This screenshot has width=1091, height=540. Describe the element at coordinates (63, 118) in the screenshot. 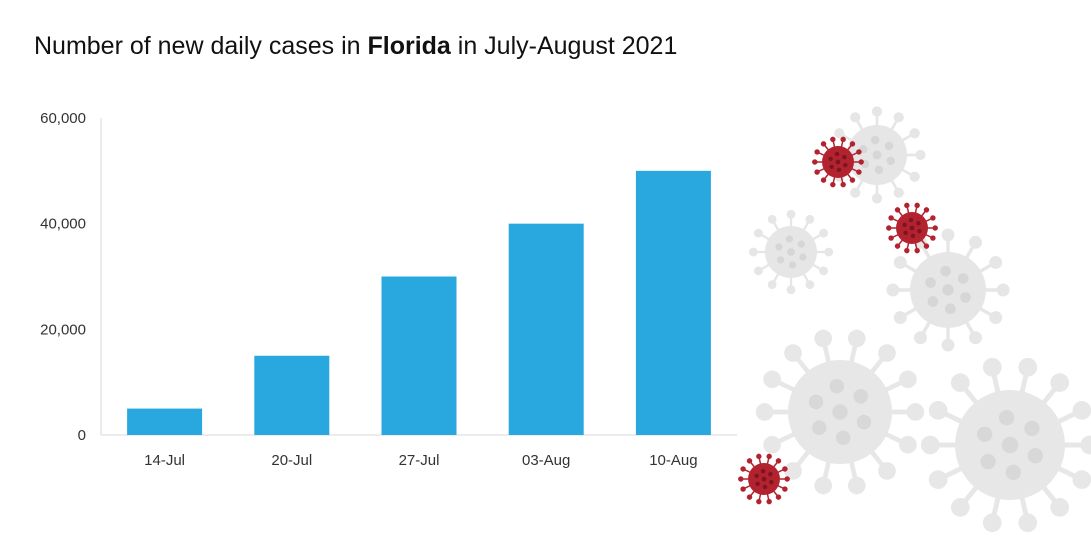

I see `y-tick-label: 60,000` at that location.